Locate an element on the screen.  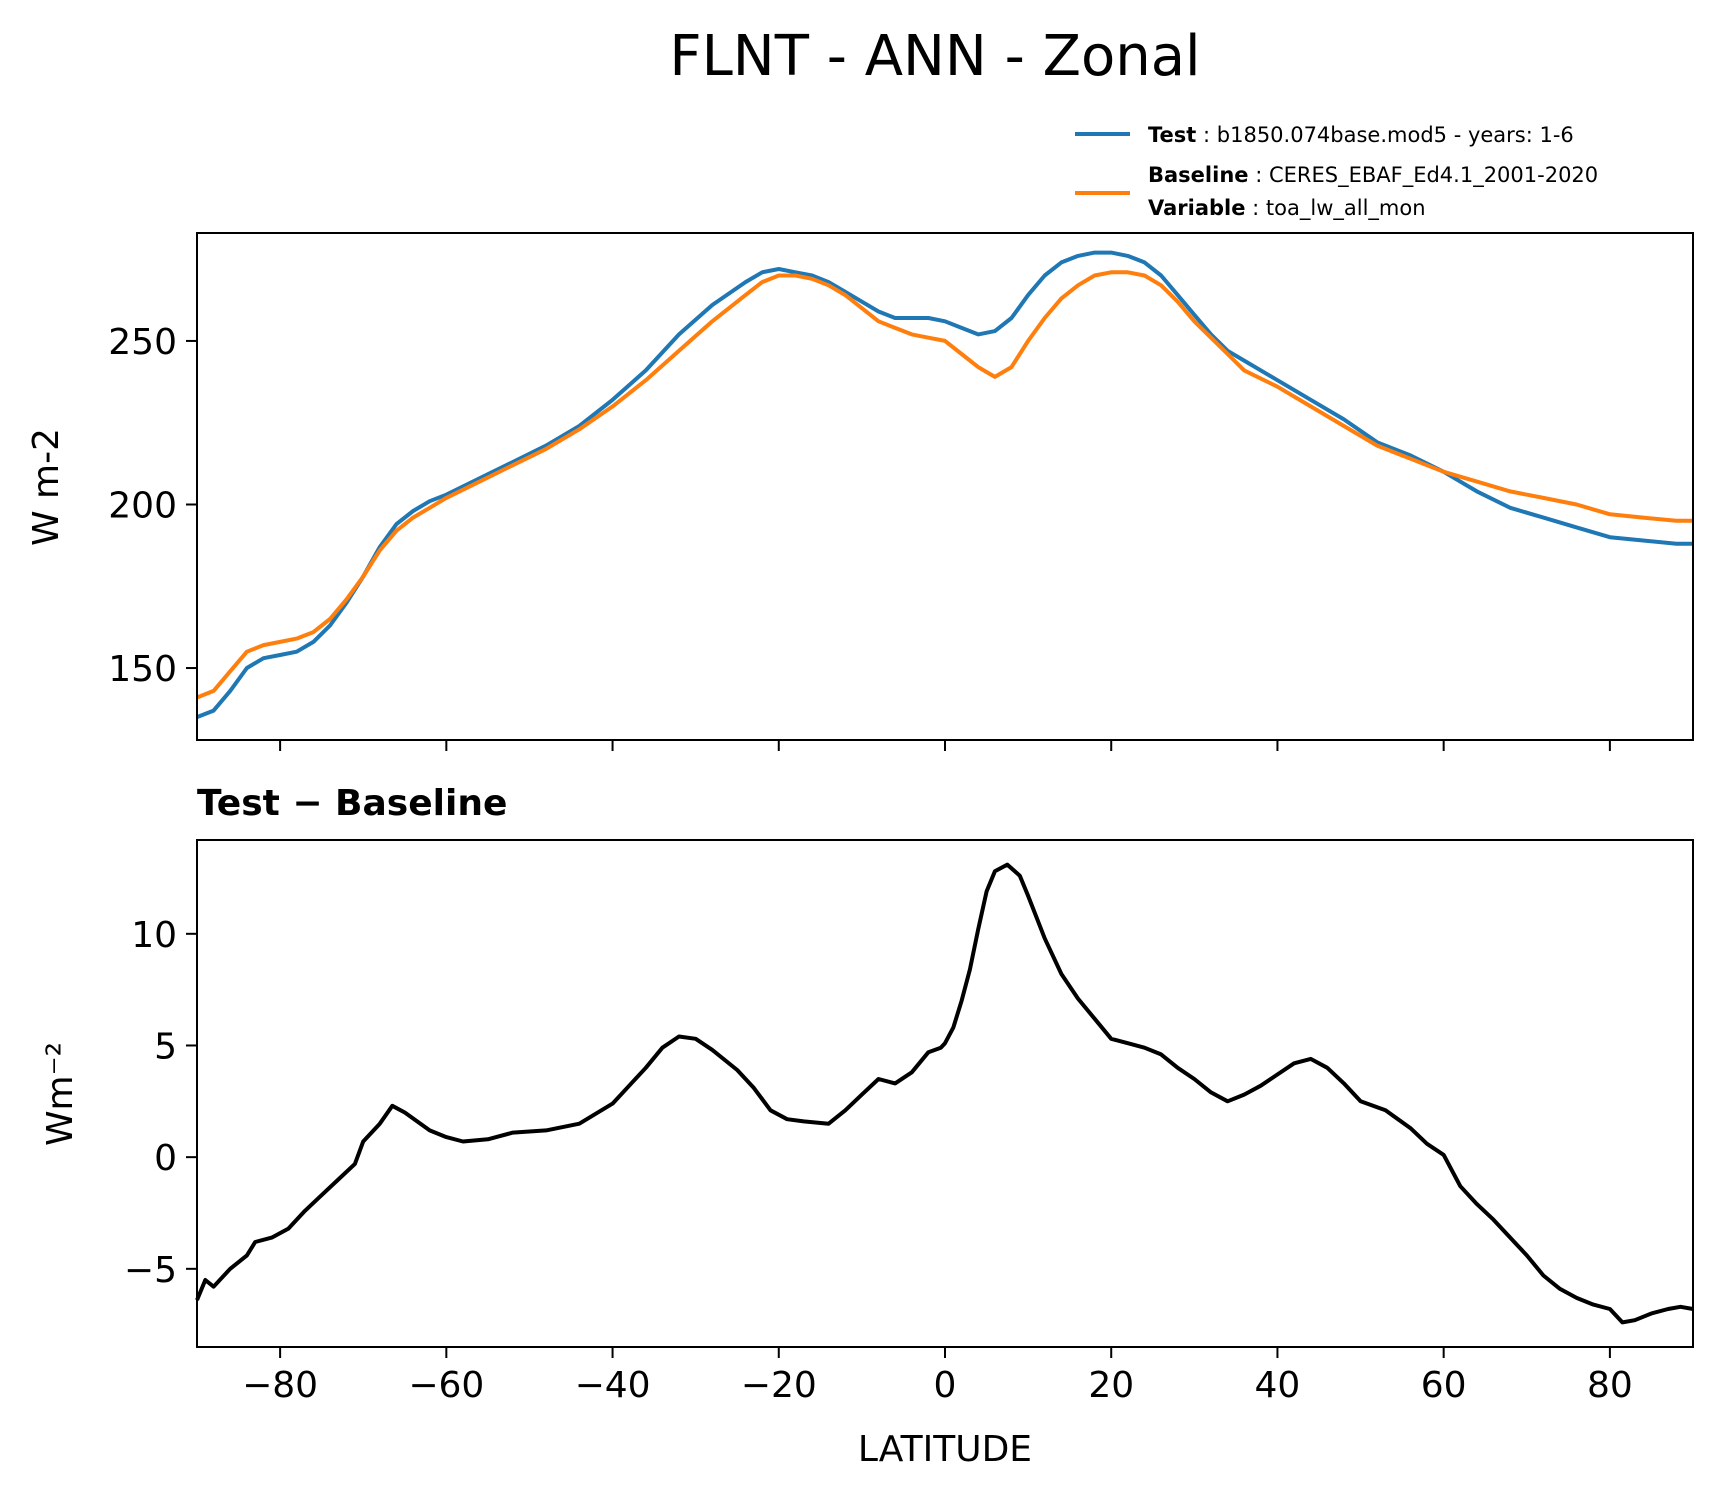
bottom-y-axis-label: Wm⁻² is located at coordinates (60, 1094).